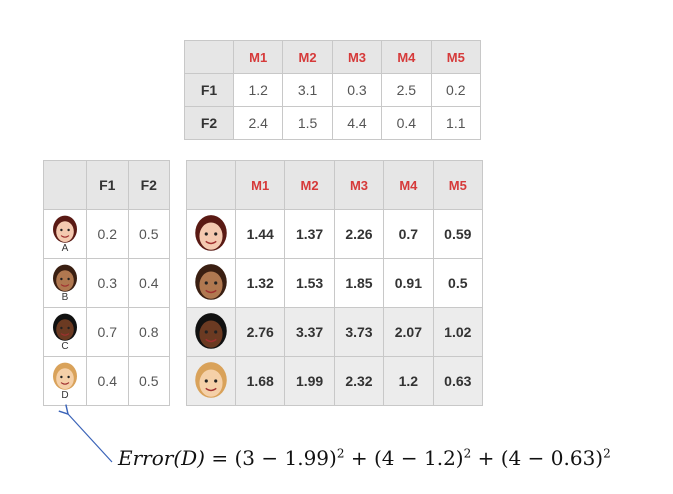 Image resolution: width=673 pixels, height=494 pixels. Describe the element at coordinates (408, 381) in the screenshot. I see `predicted-rating: 1.2` at that location.